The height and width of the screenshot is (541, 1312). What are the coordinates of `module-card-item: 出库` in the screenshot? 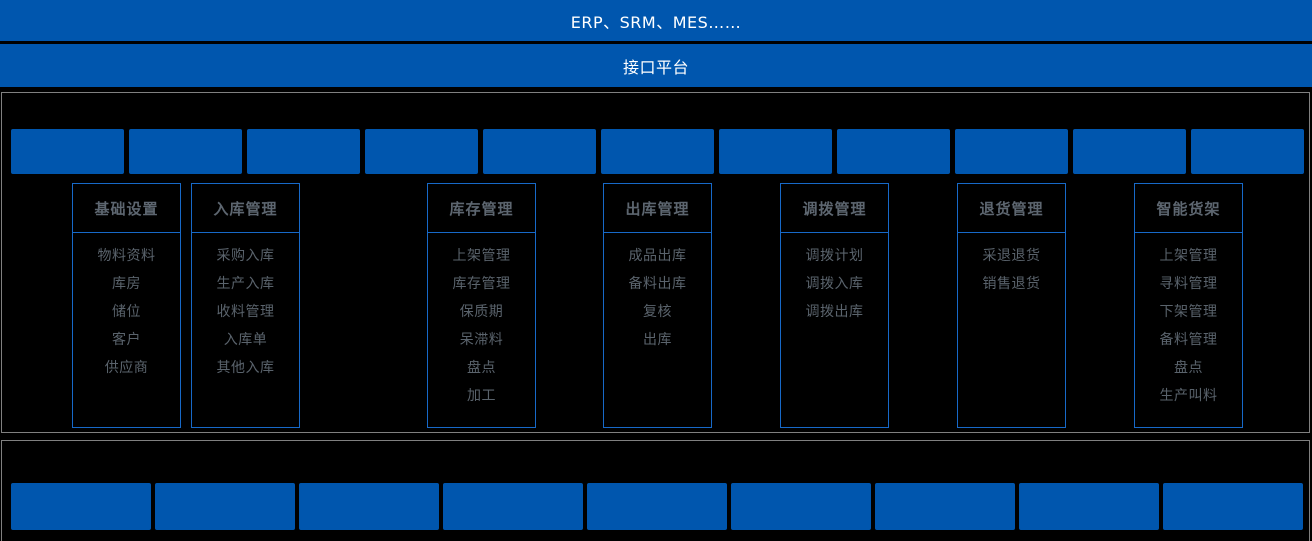 It's located at (657, 340).